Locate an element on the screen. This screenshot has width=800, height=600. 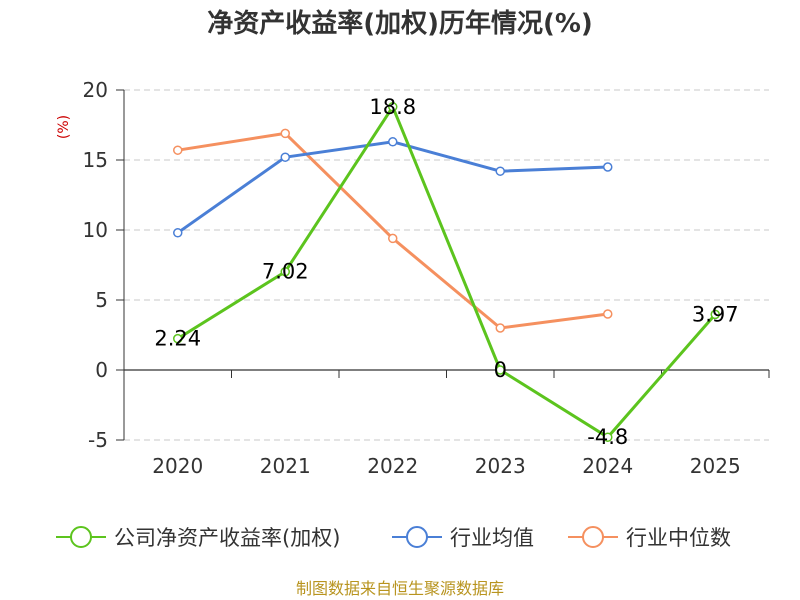
x-tick-label: 2022 is located at coordinates (392, 466).